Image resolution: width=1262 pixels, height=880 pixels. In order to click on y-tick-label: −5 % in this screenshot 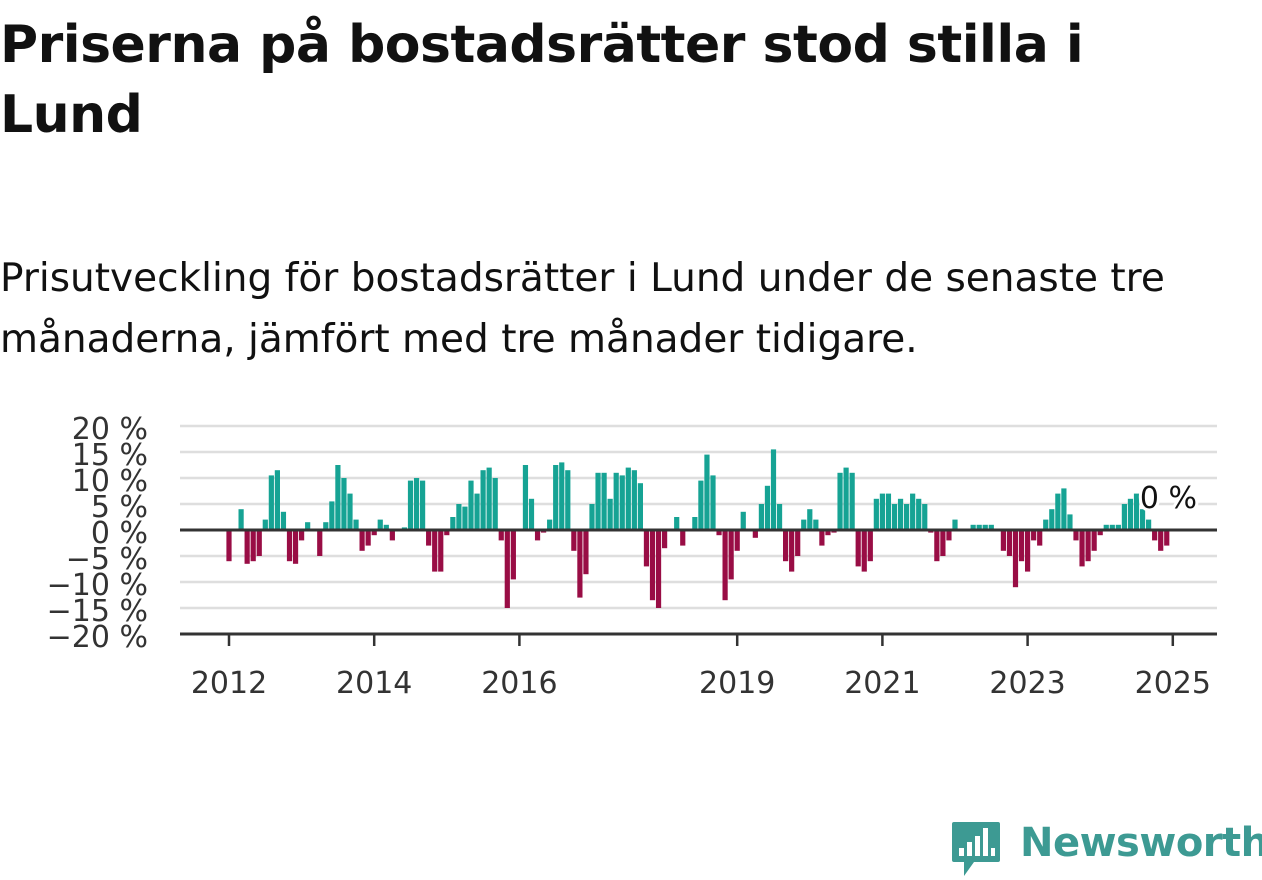, I will do `click(107, 559)`.